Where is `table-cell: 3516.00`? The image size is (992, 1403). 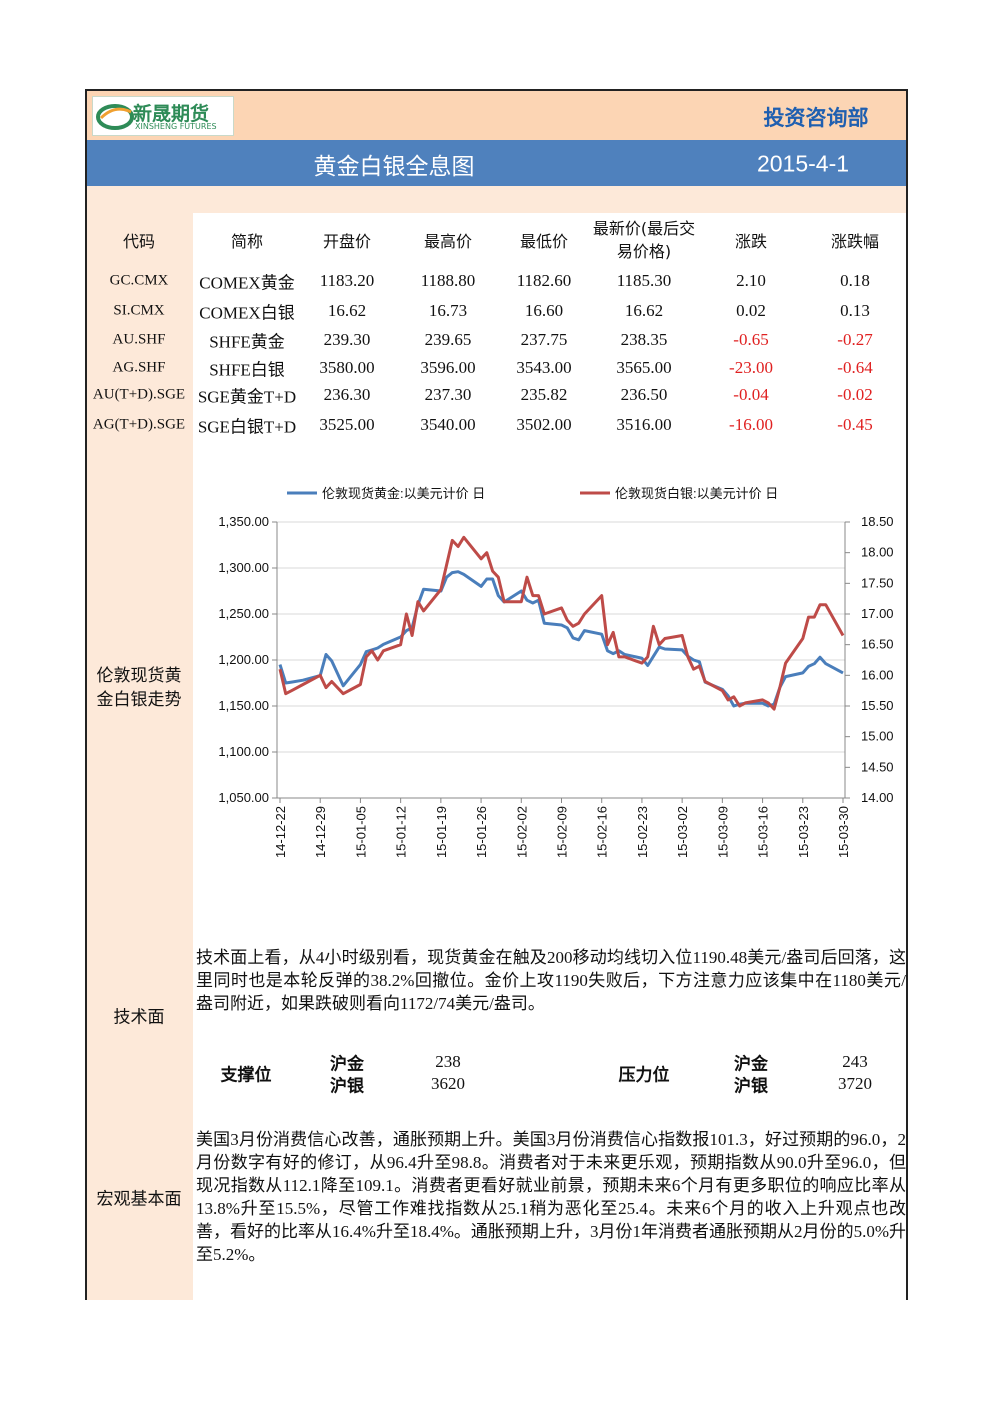 table-cell: 3516.00 is located at coordinates (644, 424).